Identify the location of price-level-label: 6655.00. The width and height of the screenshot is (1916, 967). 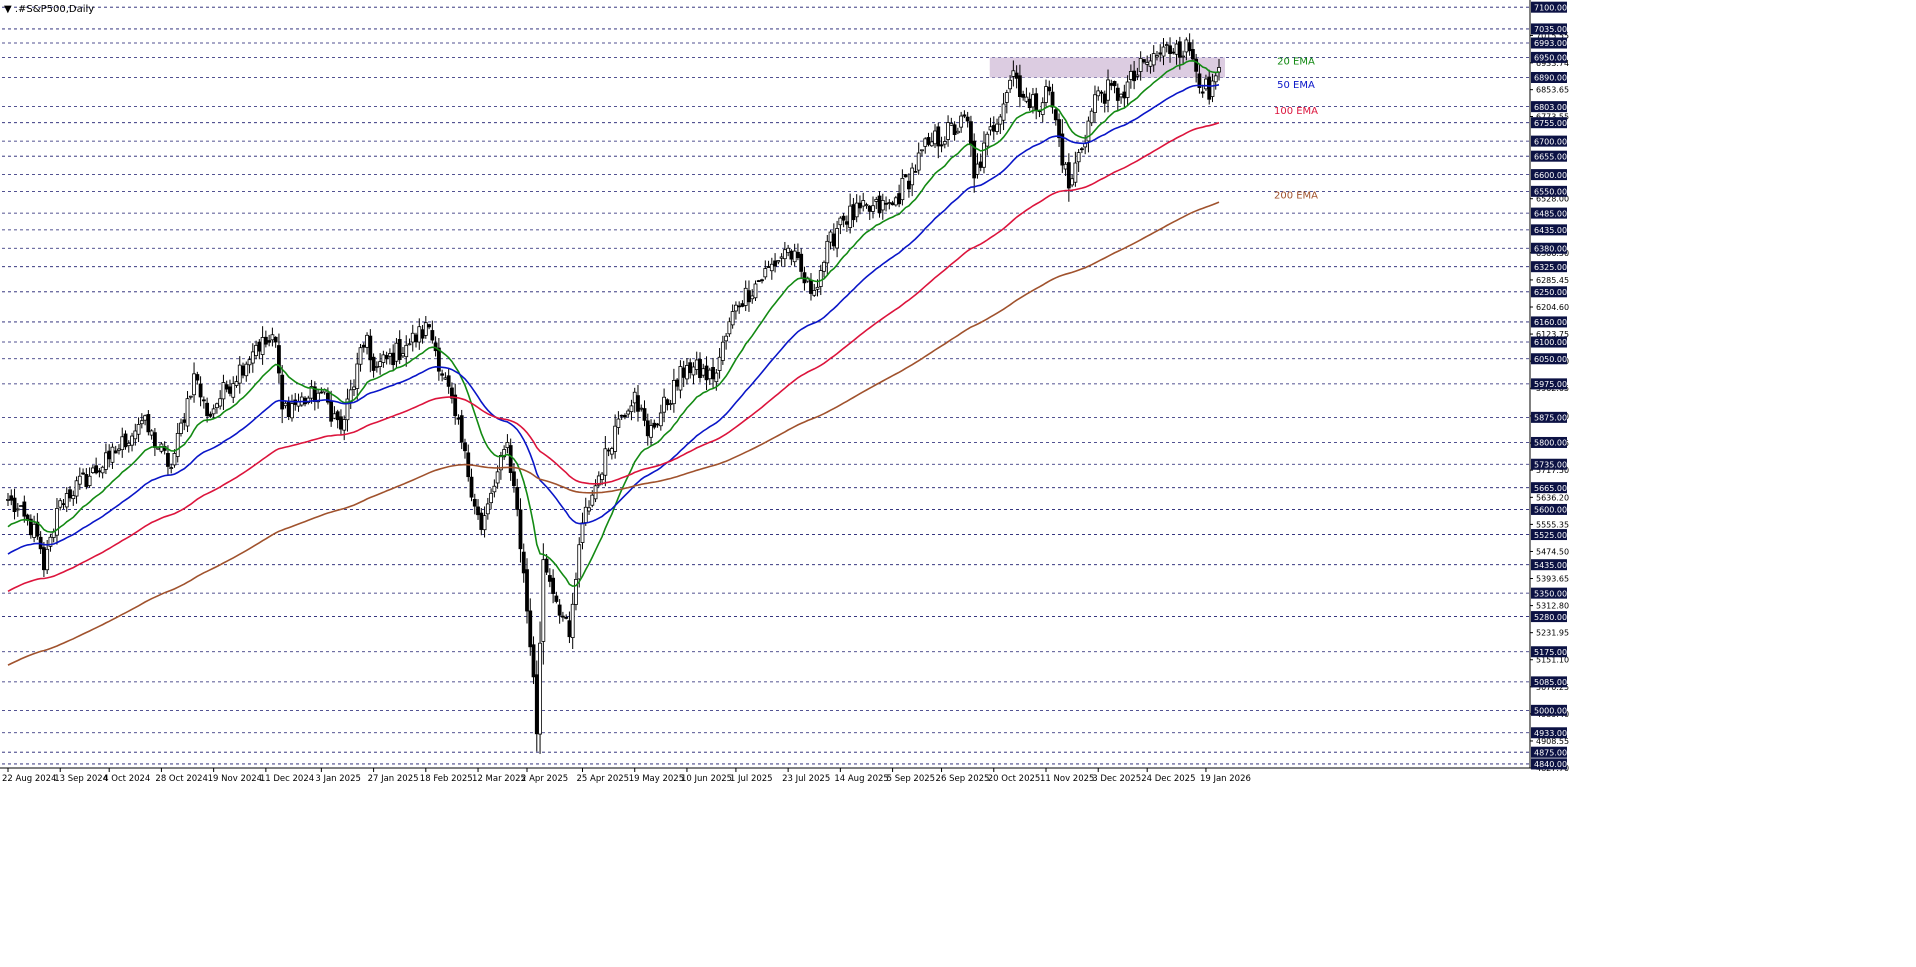
(1550, 156).